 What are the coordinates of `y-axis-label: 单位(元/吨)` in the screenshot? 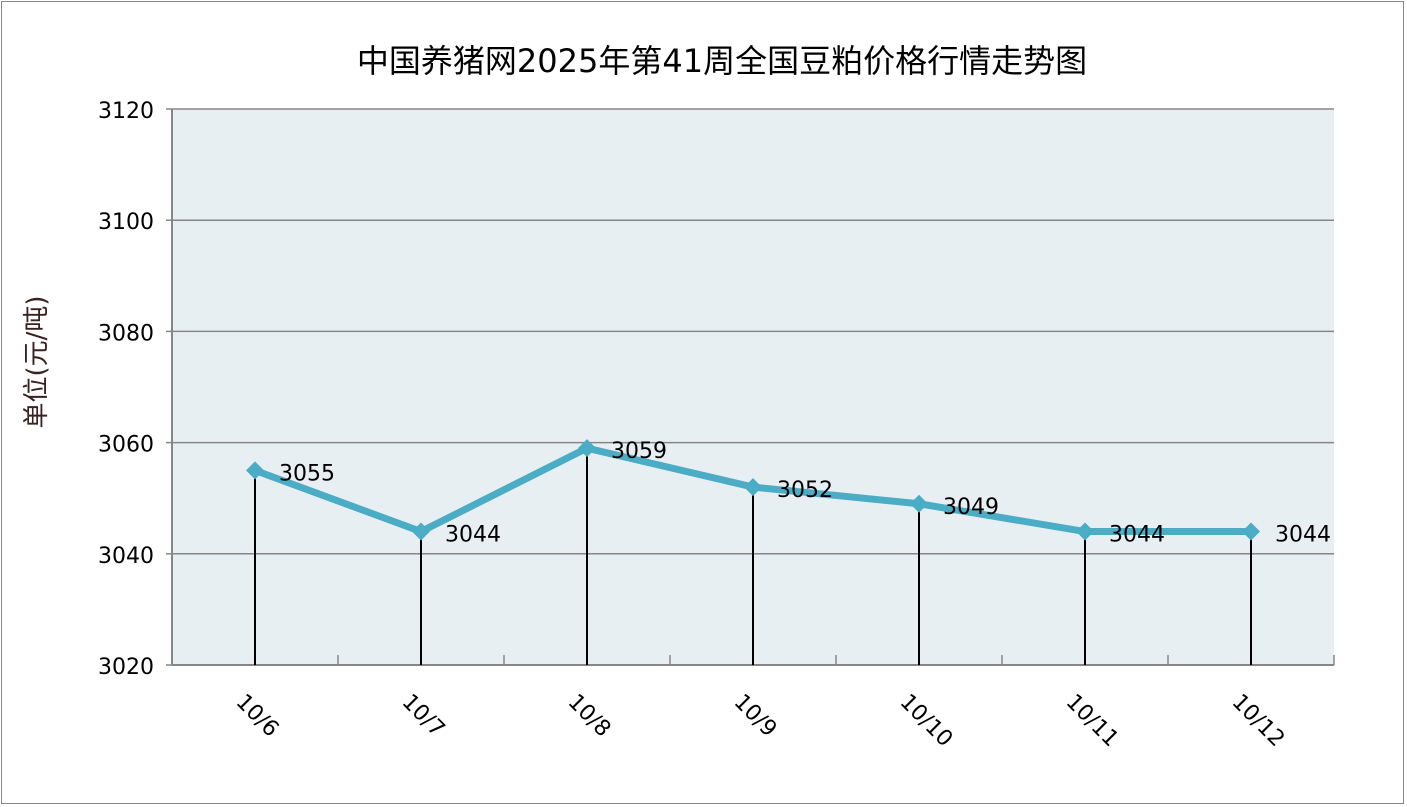 It's located at (37, 361).